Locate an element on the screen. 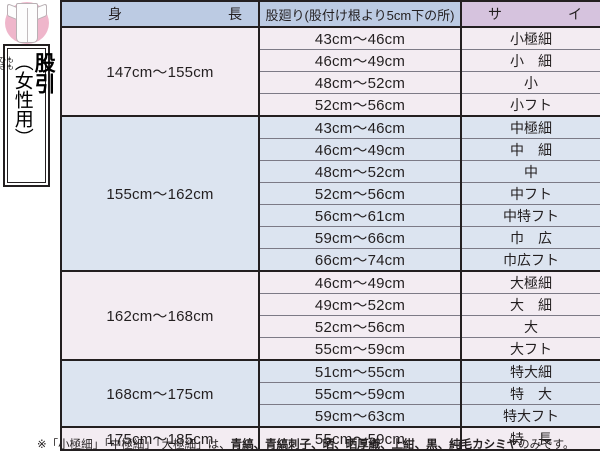 The height and width of the screenshot is (458, 600). cell-thigh-range: 49cm〜52cm is located at coordinates (360, 304).